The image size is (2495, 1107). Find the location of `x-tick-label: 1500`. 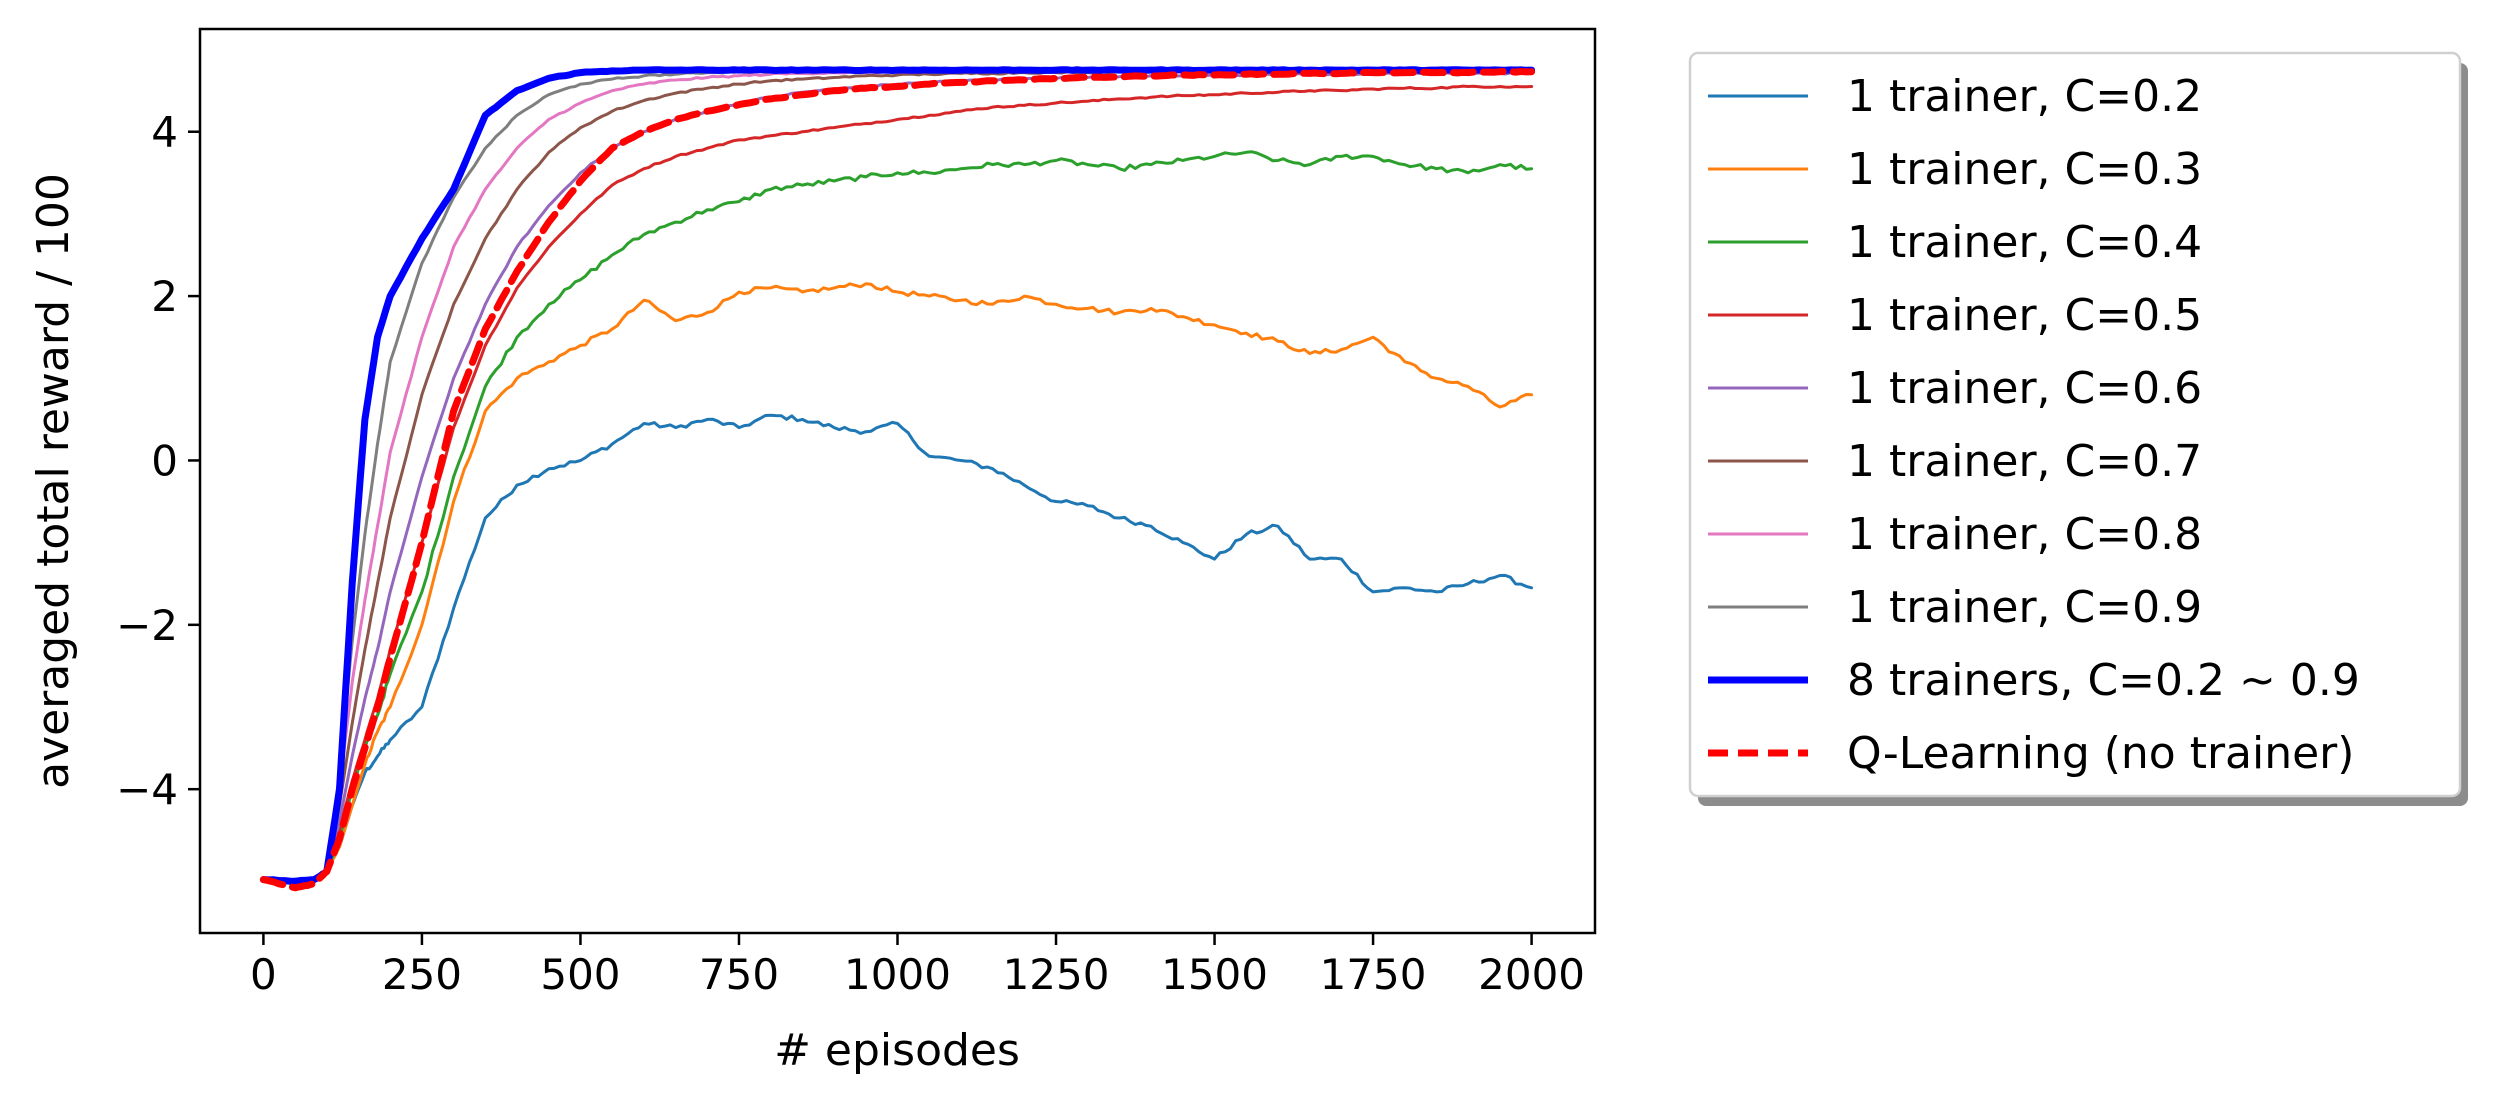

x-tick-label: 1500 is located at coordinates (1214, 974).